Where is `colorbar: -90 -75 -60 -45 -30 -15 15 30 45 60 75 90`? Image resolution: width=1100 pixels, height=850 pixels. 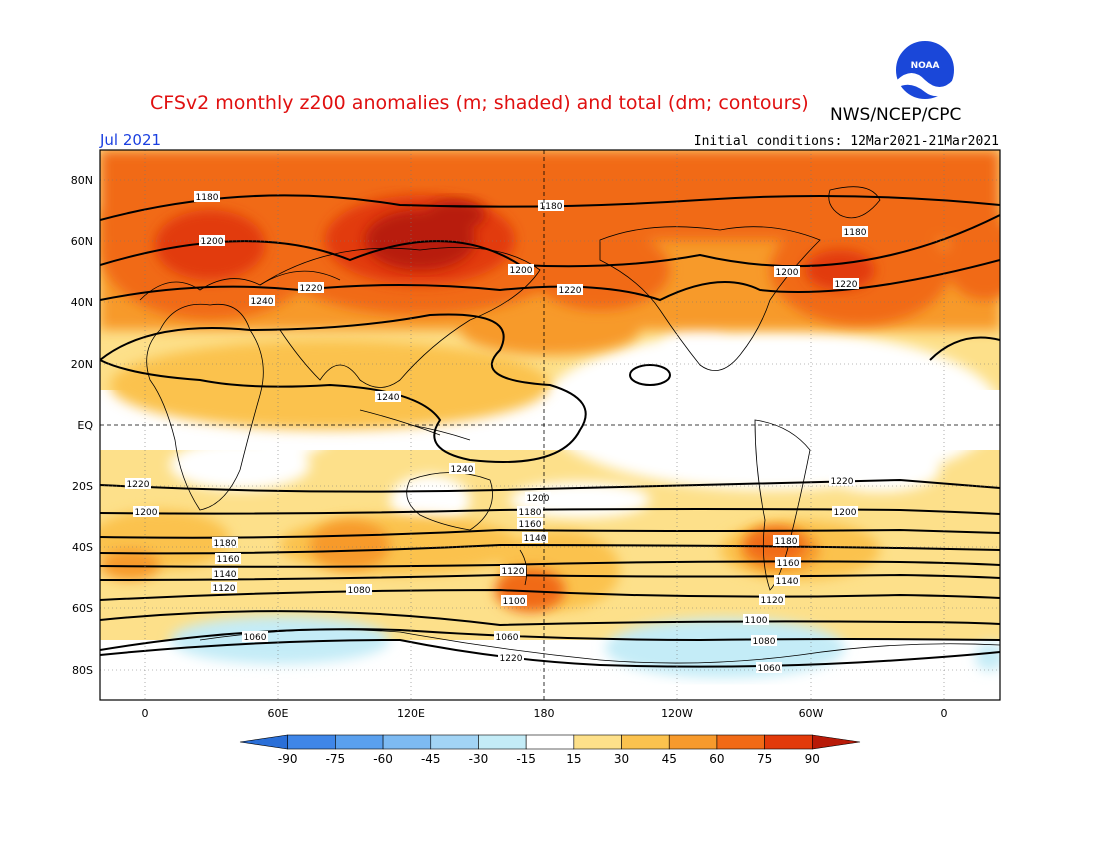
colorbar: -90 -75 -60 -45 -30 -15 15 30 45 60 75 90 is located at coordinates (550, 750).